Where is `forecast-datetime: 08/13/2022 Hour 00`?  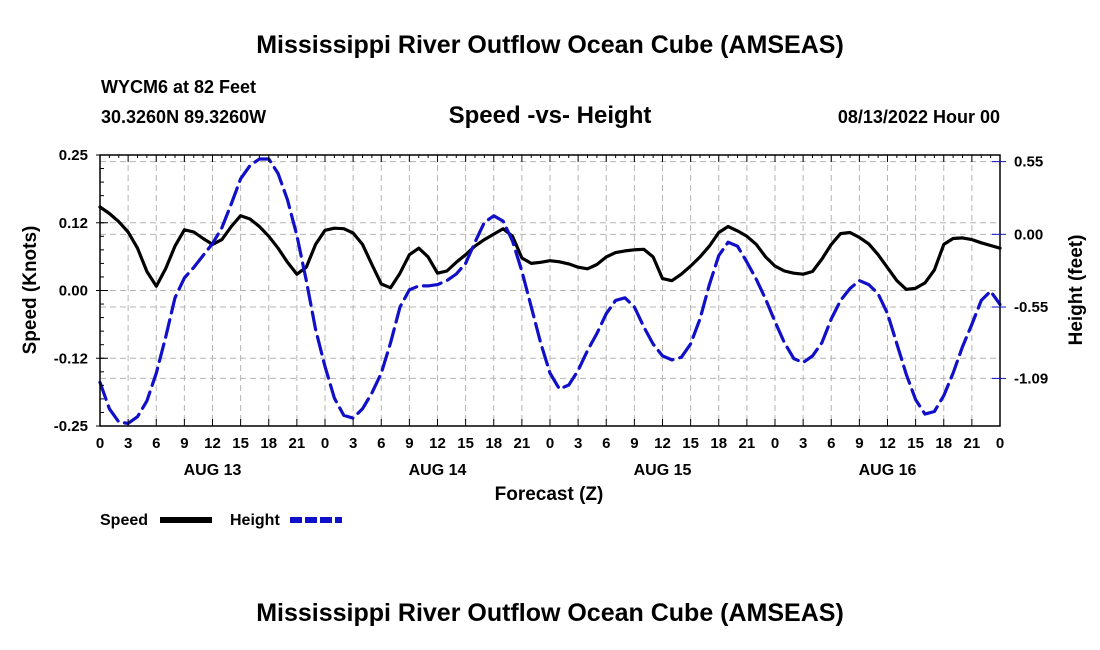
forecast-datetime: 08/13/2022 Hour 00 is located at coordinates (918, 117).